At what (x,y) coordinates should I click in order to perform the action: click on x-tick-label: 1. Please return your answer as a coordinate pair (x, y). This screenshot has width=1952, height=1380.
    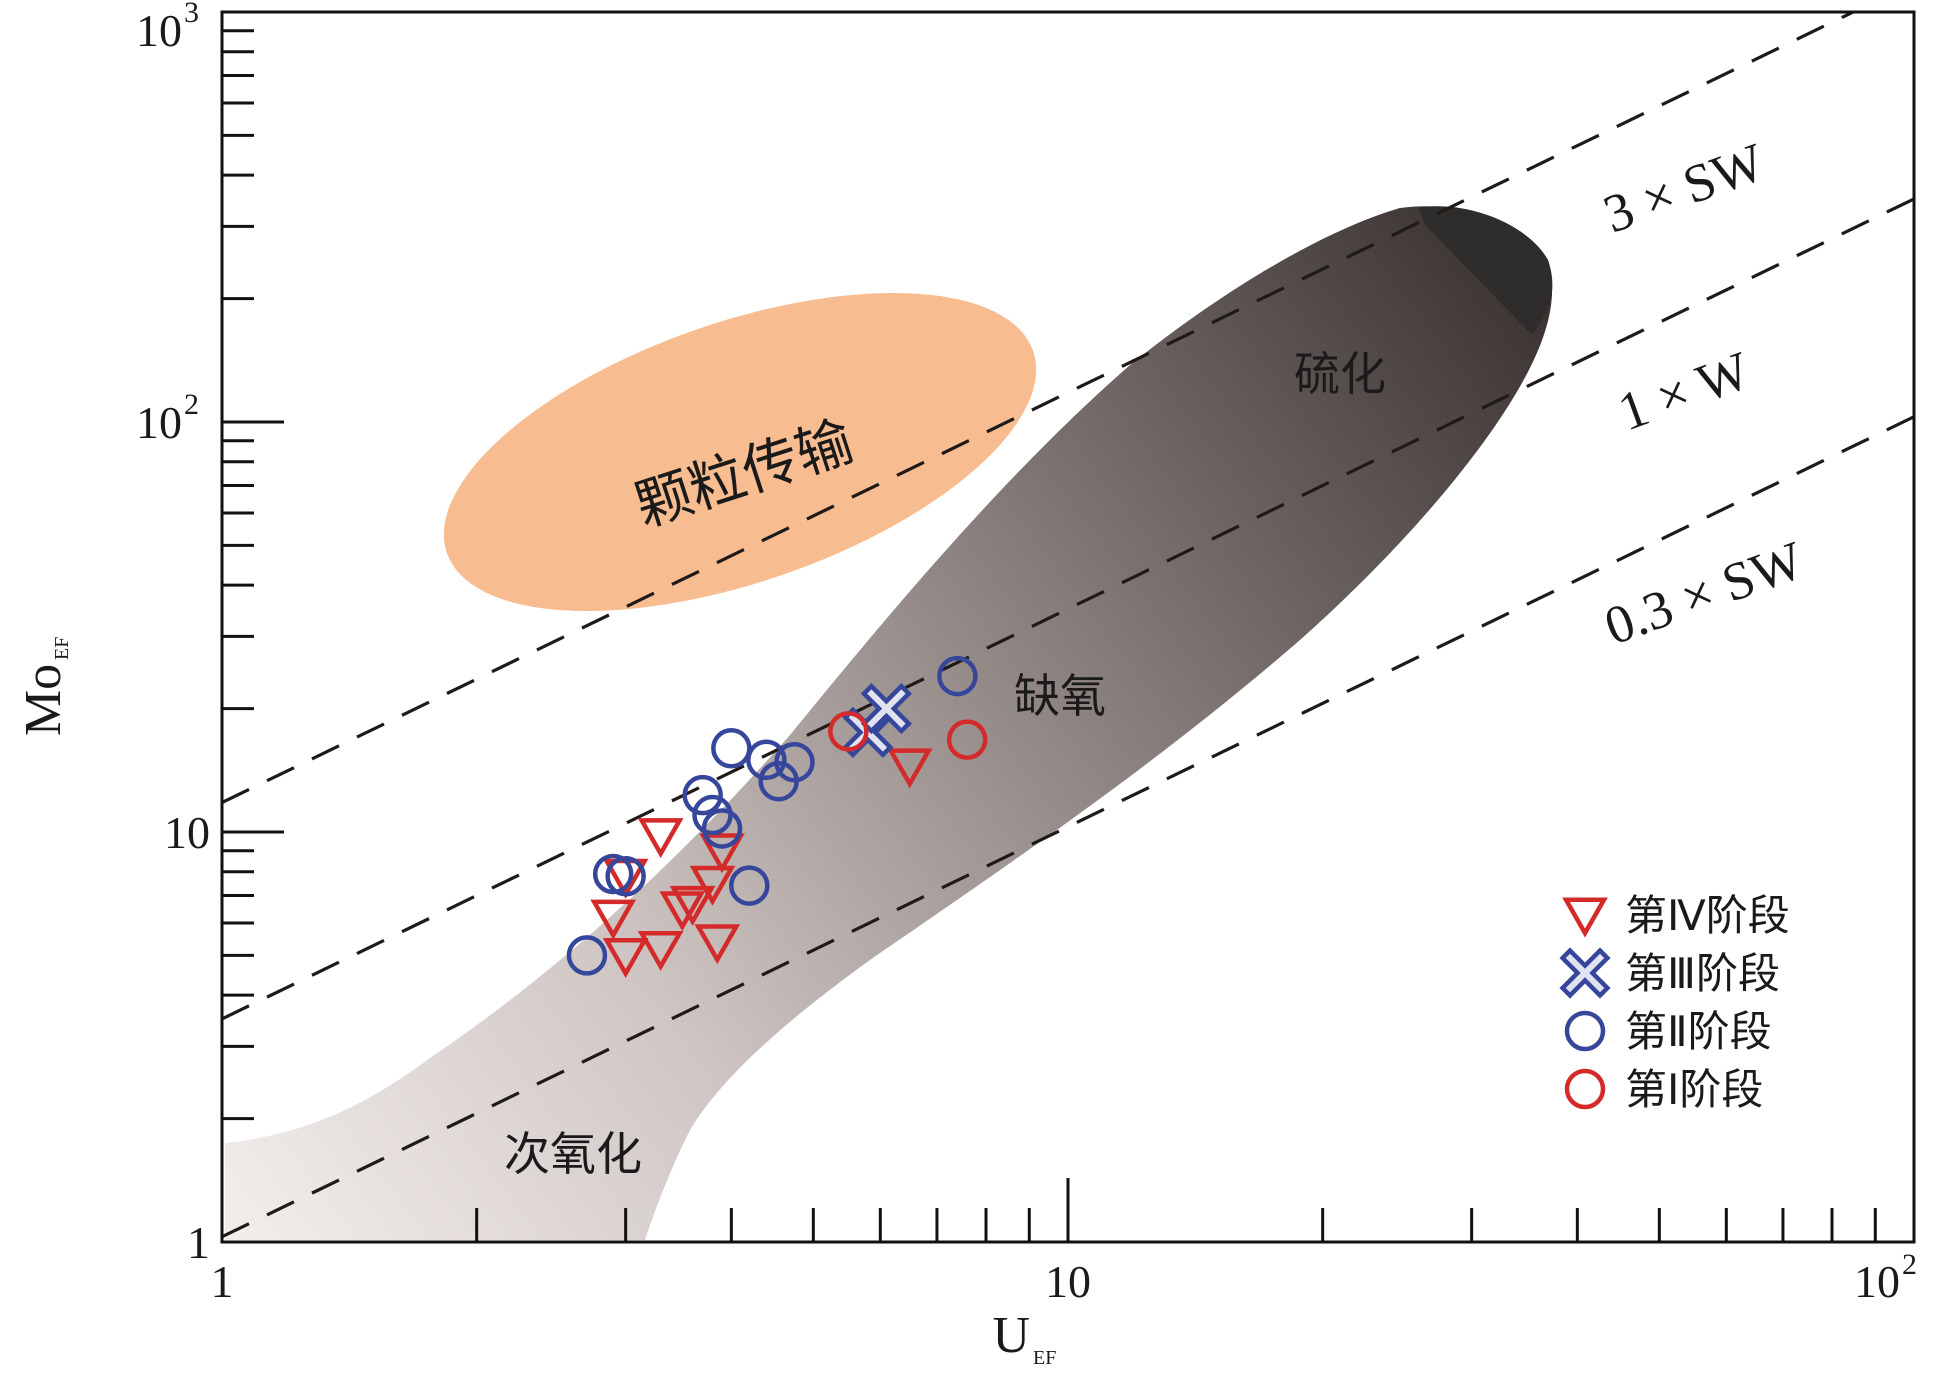
    Looking at the image, I should click on (222, 1281).